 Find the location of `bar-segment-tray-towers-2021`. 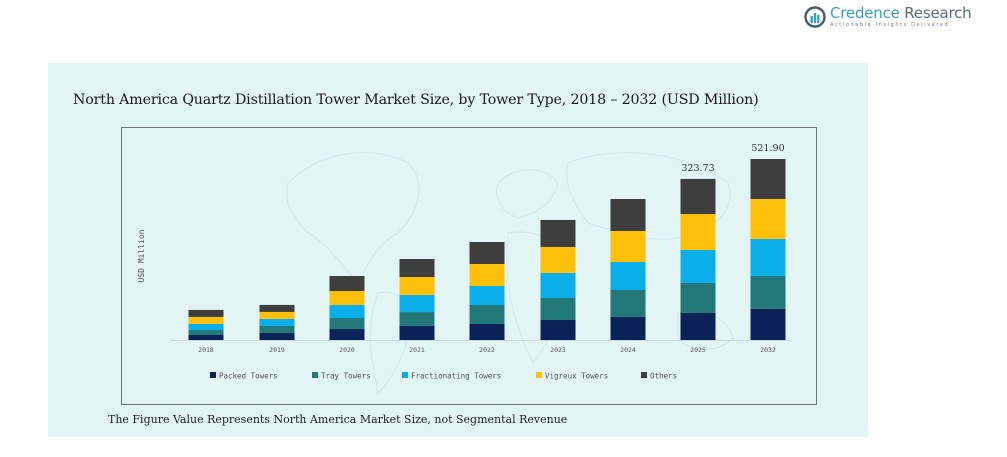

bar-segment-tray-towers-2021 is located at coordinates (417, 319).